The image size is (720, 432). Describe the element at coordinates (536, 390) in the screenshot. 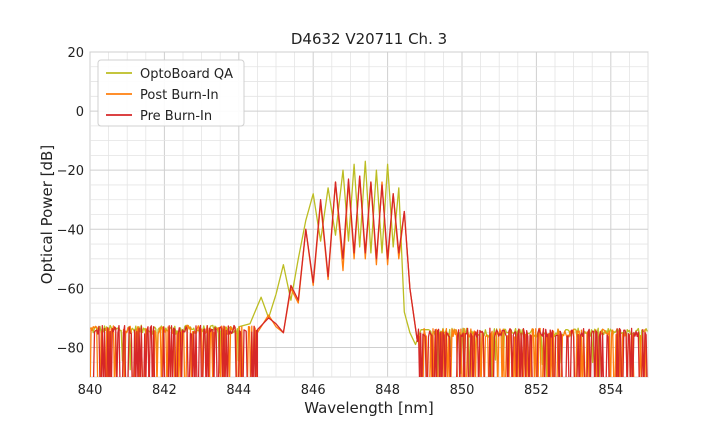

I see `x-tick-label: 852` at that location.